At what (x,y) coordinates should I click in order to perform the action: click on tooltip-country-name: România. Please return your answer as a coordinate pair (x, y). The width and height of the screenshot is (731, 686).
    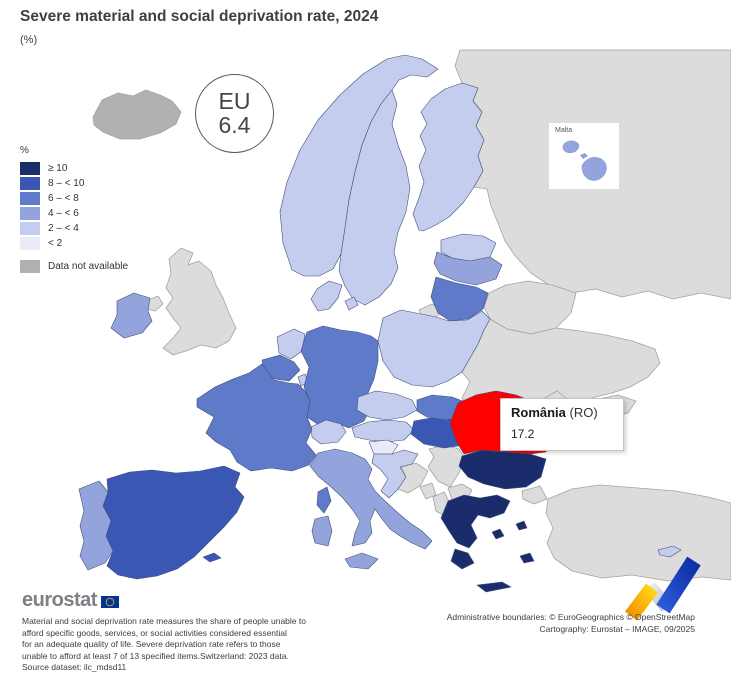
    Looking at the image, I should click on (538, 412).